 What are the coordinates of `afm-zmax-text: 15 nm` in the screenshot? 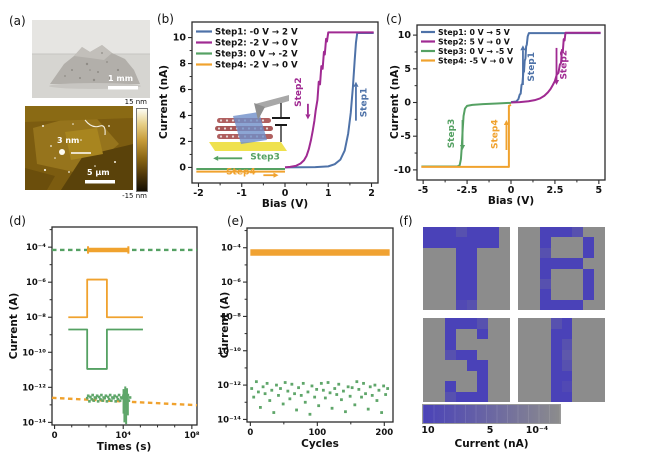 It's located at (135, 102).